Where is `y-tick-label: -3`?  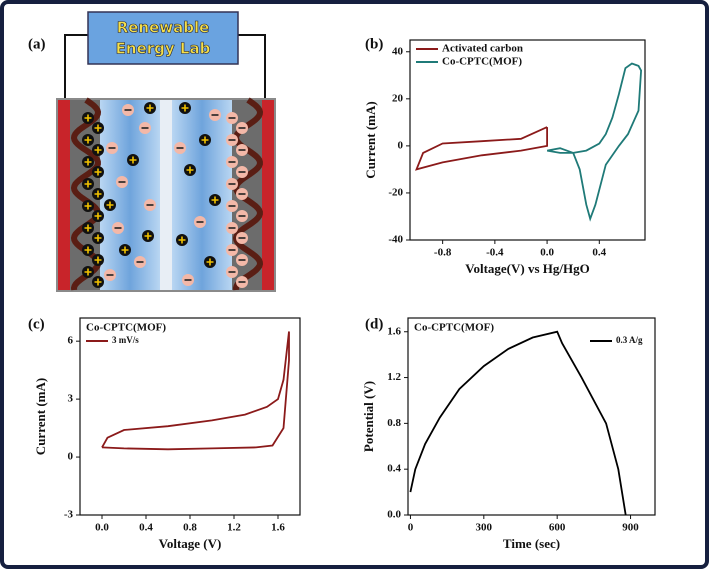 y-tick-label: -3 is located at coordinates (69, 515).